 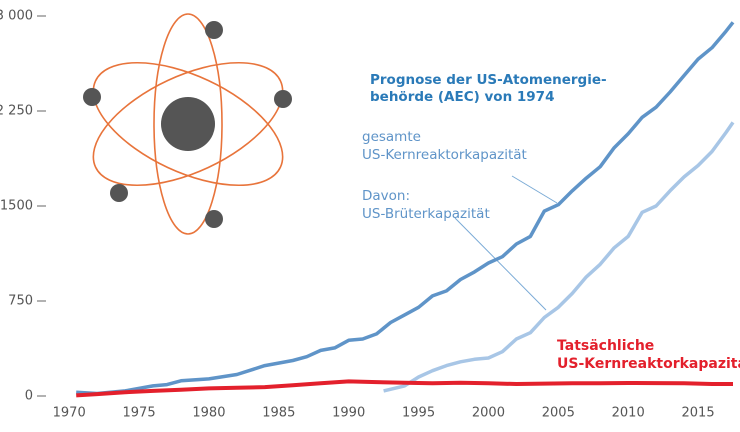 What do you see at coordinates (488, 80) in the screenshot?
I see `title: Prognose der US-Atomenergie-` at bounding box center [488, 80].